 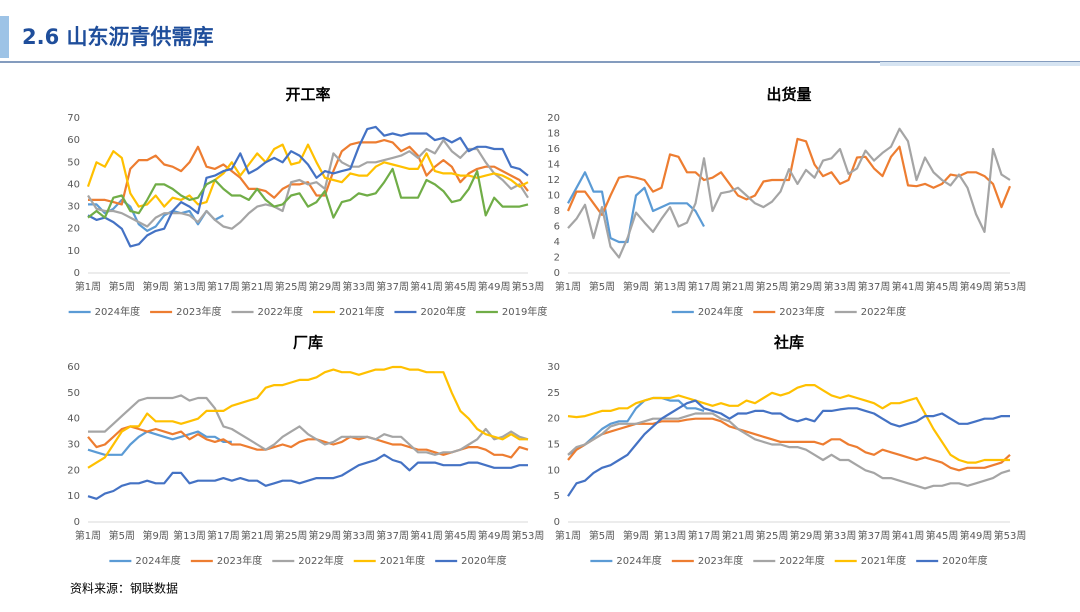 I want to click on y-tick-label: 70, so click(x=73, y=118).